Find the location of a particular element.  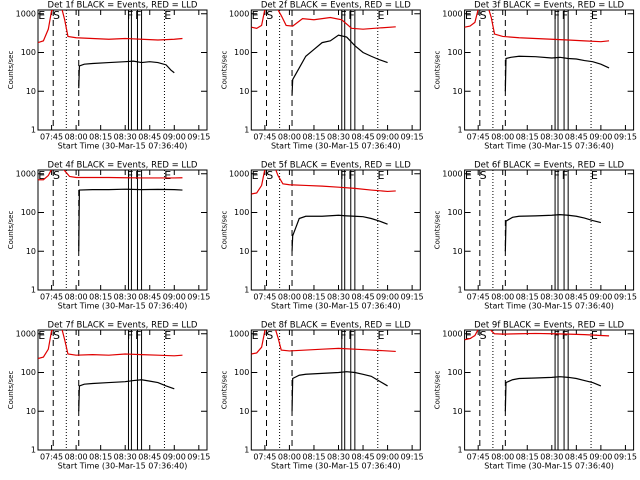

panel-title: Det 3f BLACK = Events, RED = LLD is located at coordinates (549, 6).